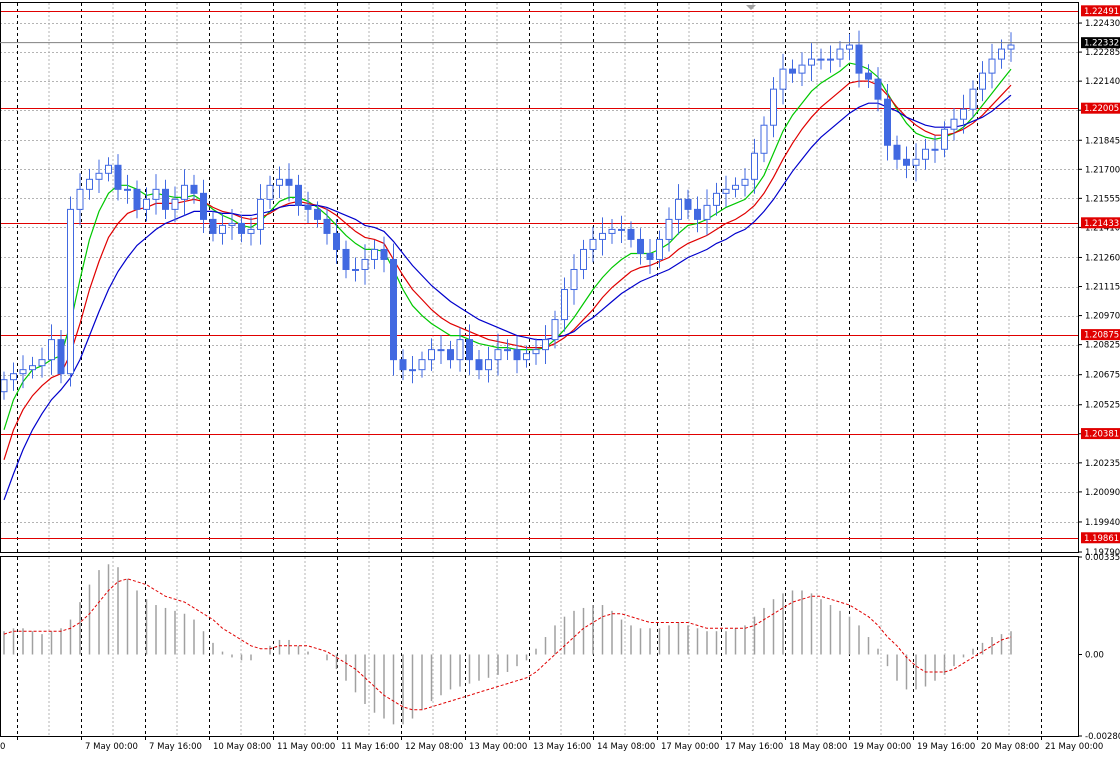  Describe the element at coordinates (751, 7) in the screenshot. I see `chart-shift-marker` at that location.